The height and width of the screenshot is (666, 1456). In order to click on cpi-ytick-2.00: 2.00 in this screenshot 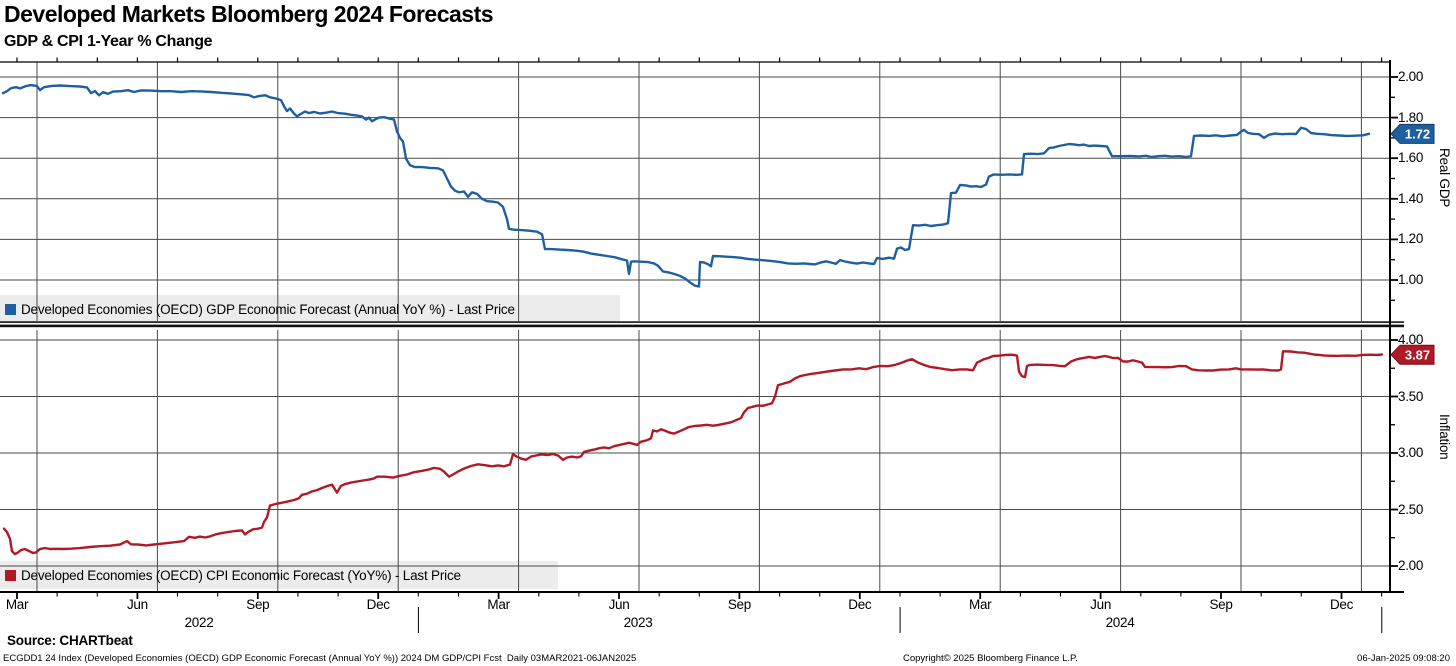, I will do `click(1411, 565)`.